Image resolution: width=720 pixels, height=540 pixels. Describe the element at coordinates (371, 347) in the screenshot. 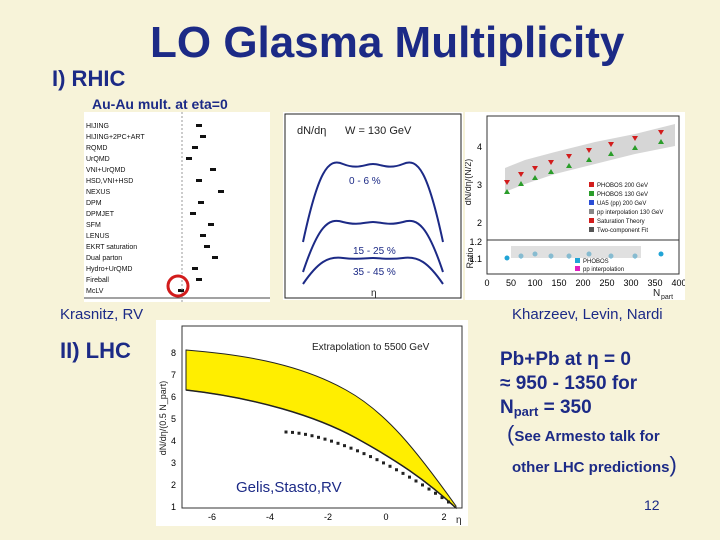

I see `lhc-annotation: Extrapolation to 5500 GeV` at that location.